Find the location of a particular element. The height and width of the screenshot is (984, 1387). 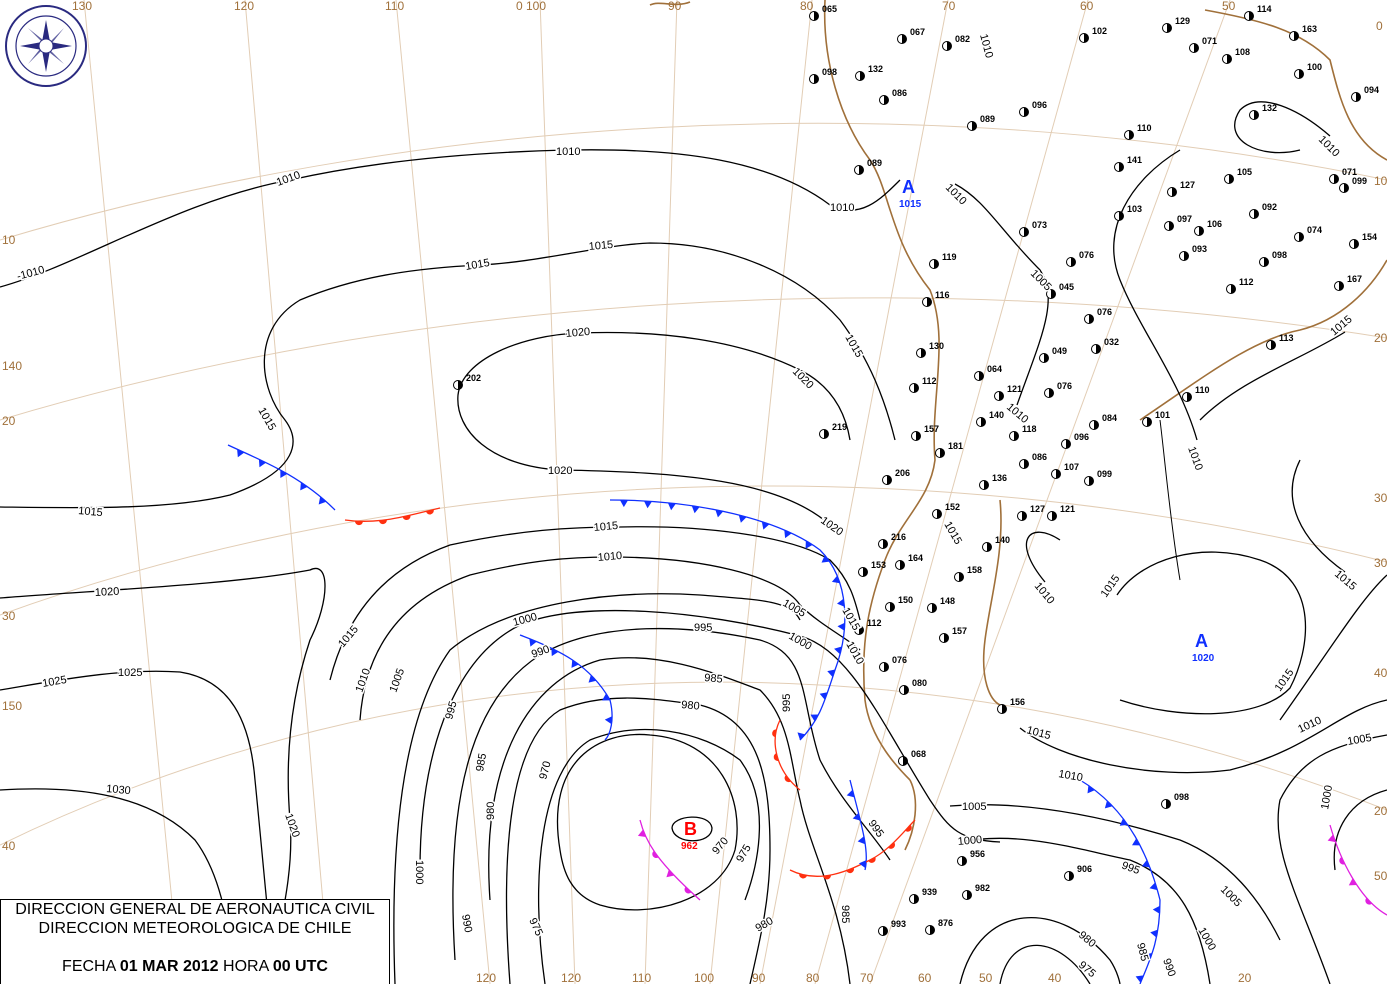

office-name: DIRECCION METEOROLOGICA DE CHILE is located at coordinates (195, 928).